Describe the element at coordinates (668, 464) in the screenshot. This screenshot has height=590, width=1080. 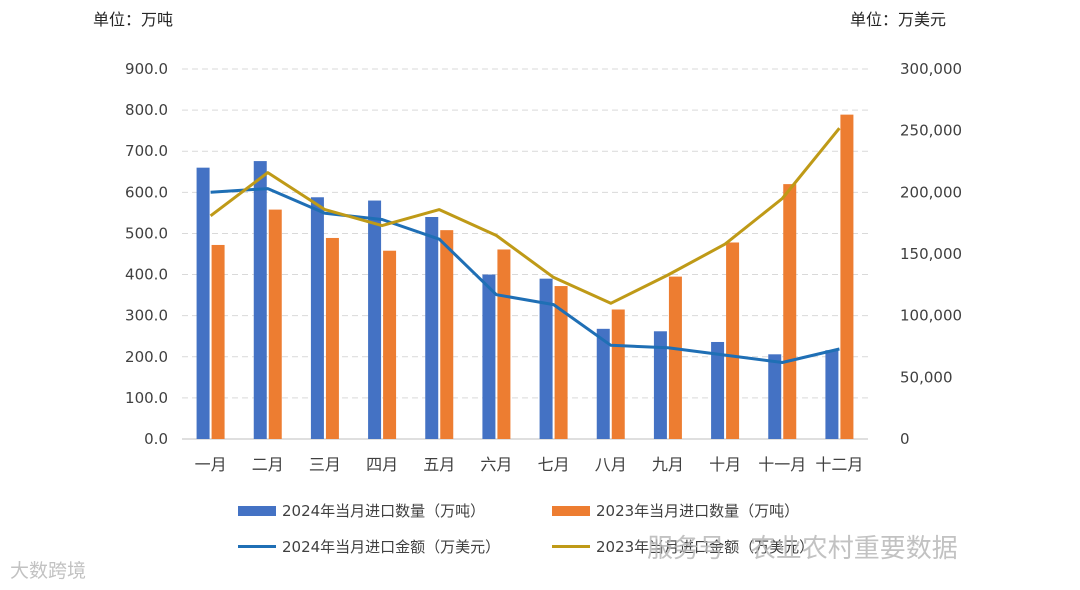
I see `x-tick-label: 九月` at that location.